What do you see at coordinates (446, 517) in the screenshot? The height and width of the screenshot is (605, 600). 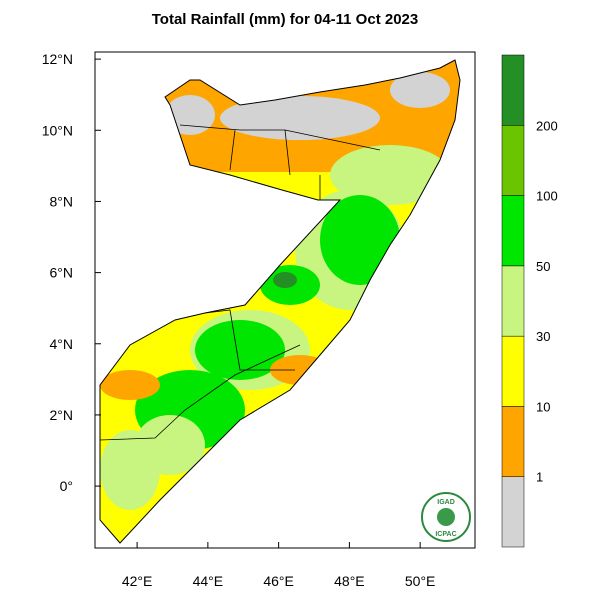 I see `logo: IGAD ICPAC` at bounding box center [446, 517].